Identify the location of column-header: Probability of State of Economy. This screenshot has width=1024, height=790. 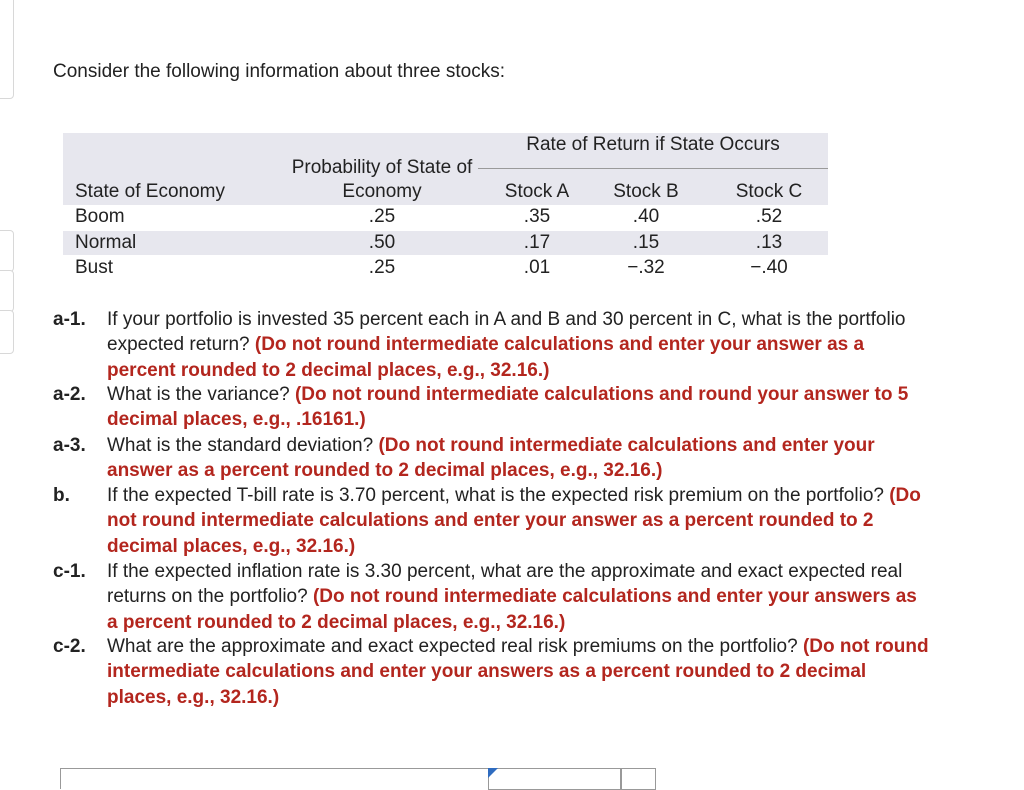
(382, 179).